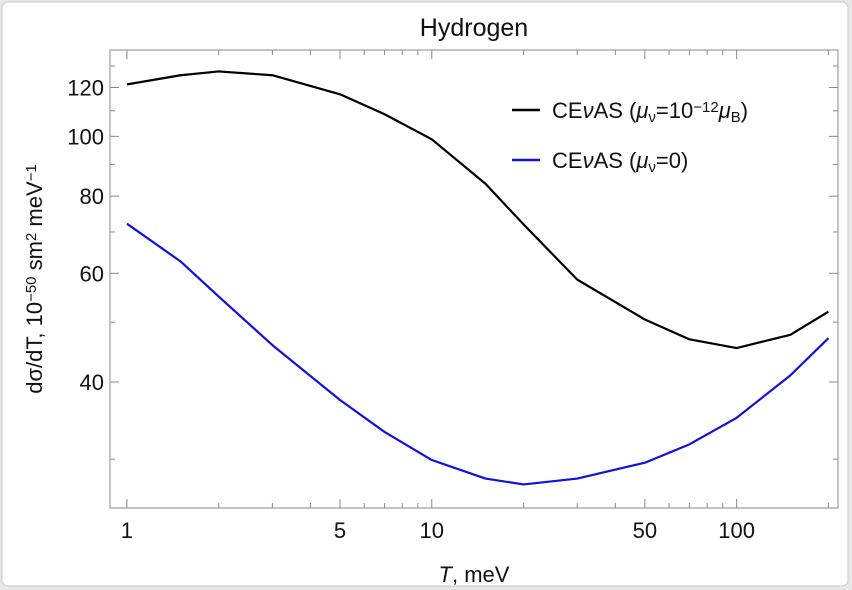 The image size is (852, 590). Describe the element at coordinates (645, 530) in the screenshot. I see `x-tick-label: 50` at that location.